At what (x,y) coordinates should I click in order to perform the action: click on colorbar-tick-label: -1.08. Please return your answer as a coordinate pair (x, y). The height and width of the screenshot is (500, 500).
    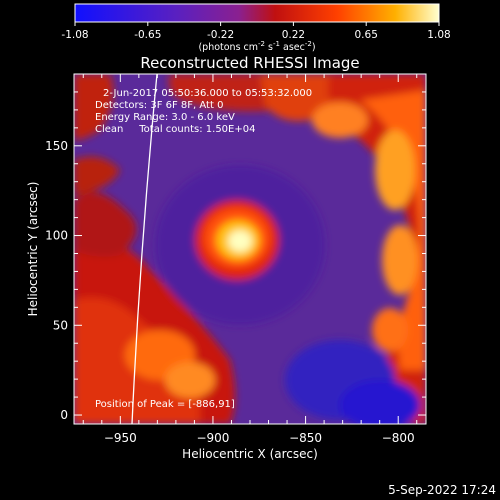
    Looking at the image, I should click on (74, 35).